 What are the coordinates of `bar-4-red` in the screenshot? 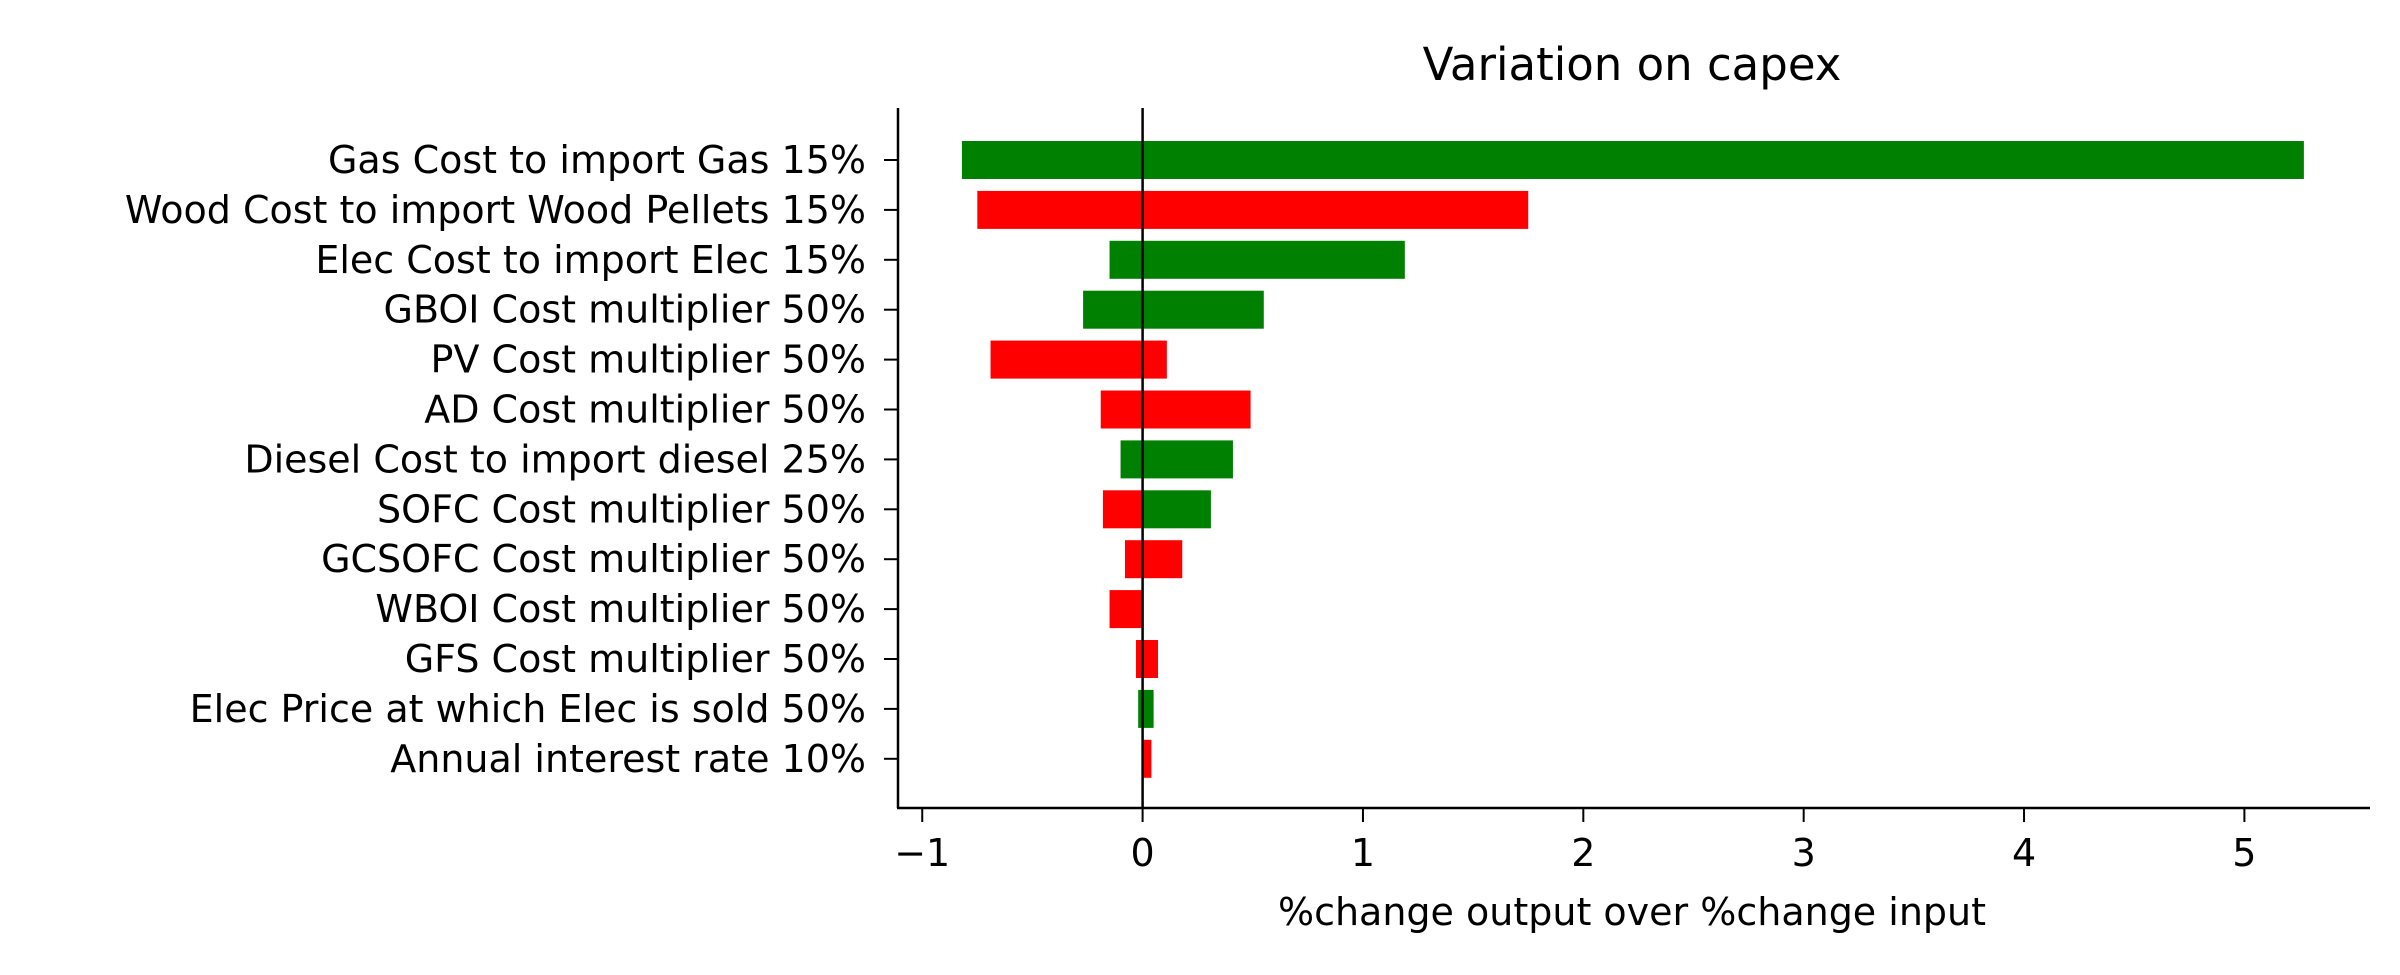 It's located at (1078, 359).